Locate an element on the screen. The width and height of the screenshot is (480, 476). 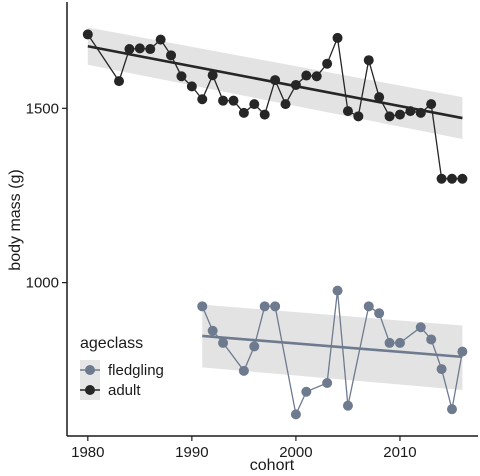
legend-key-fledgling-point is located at coordinates (90, 370).